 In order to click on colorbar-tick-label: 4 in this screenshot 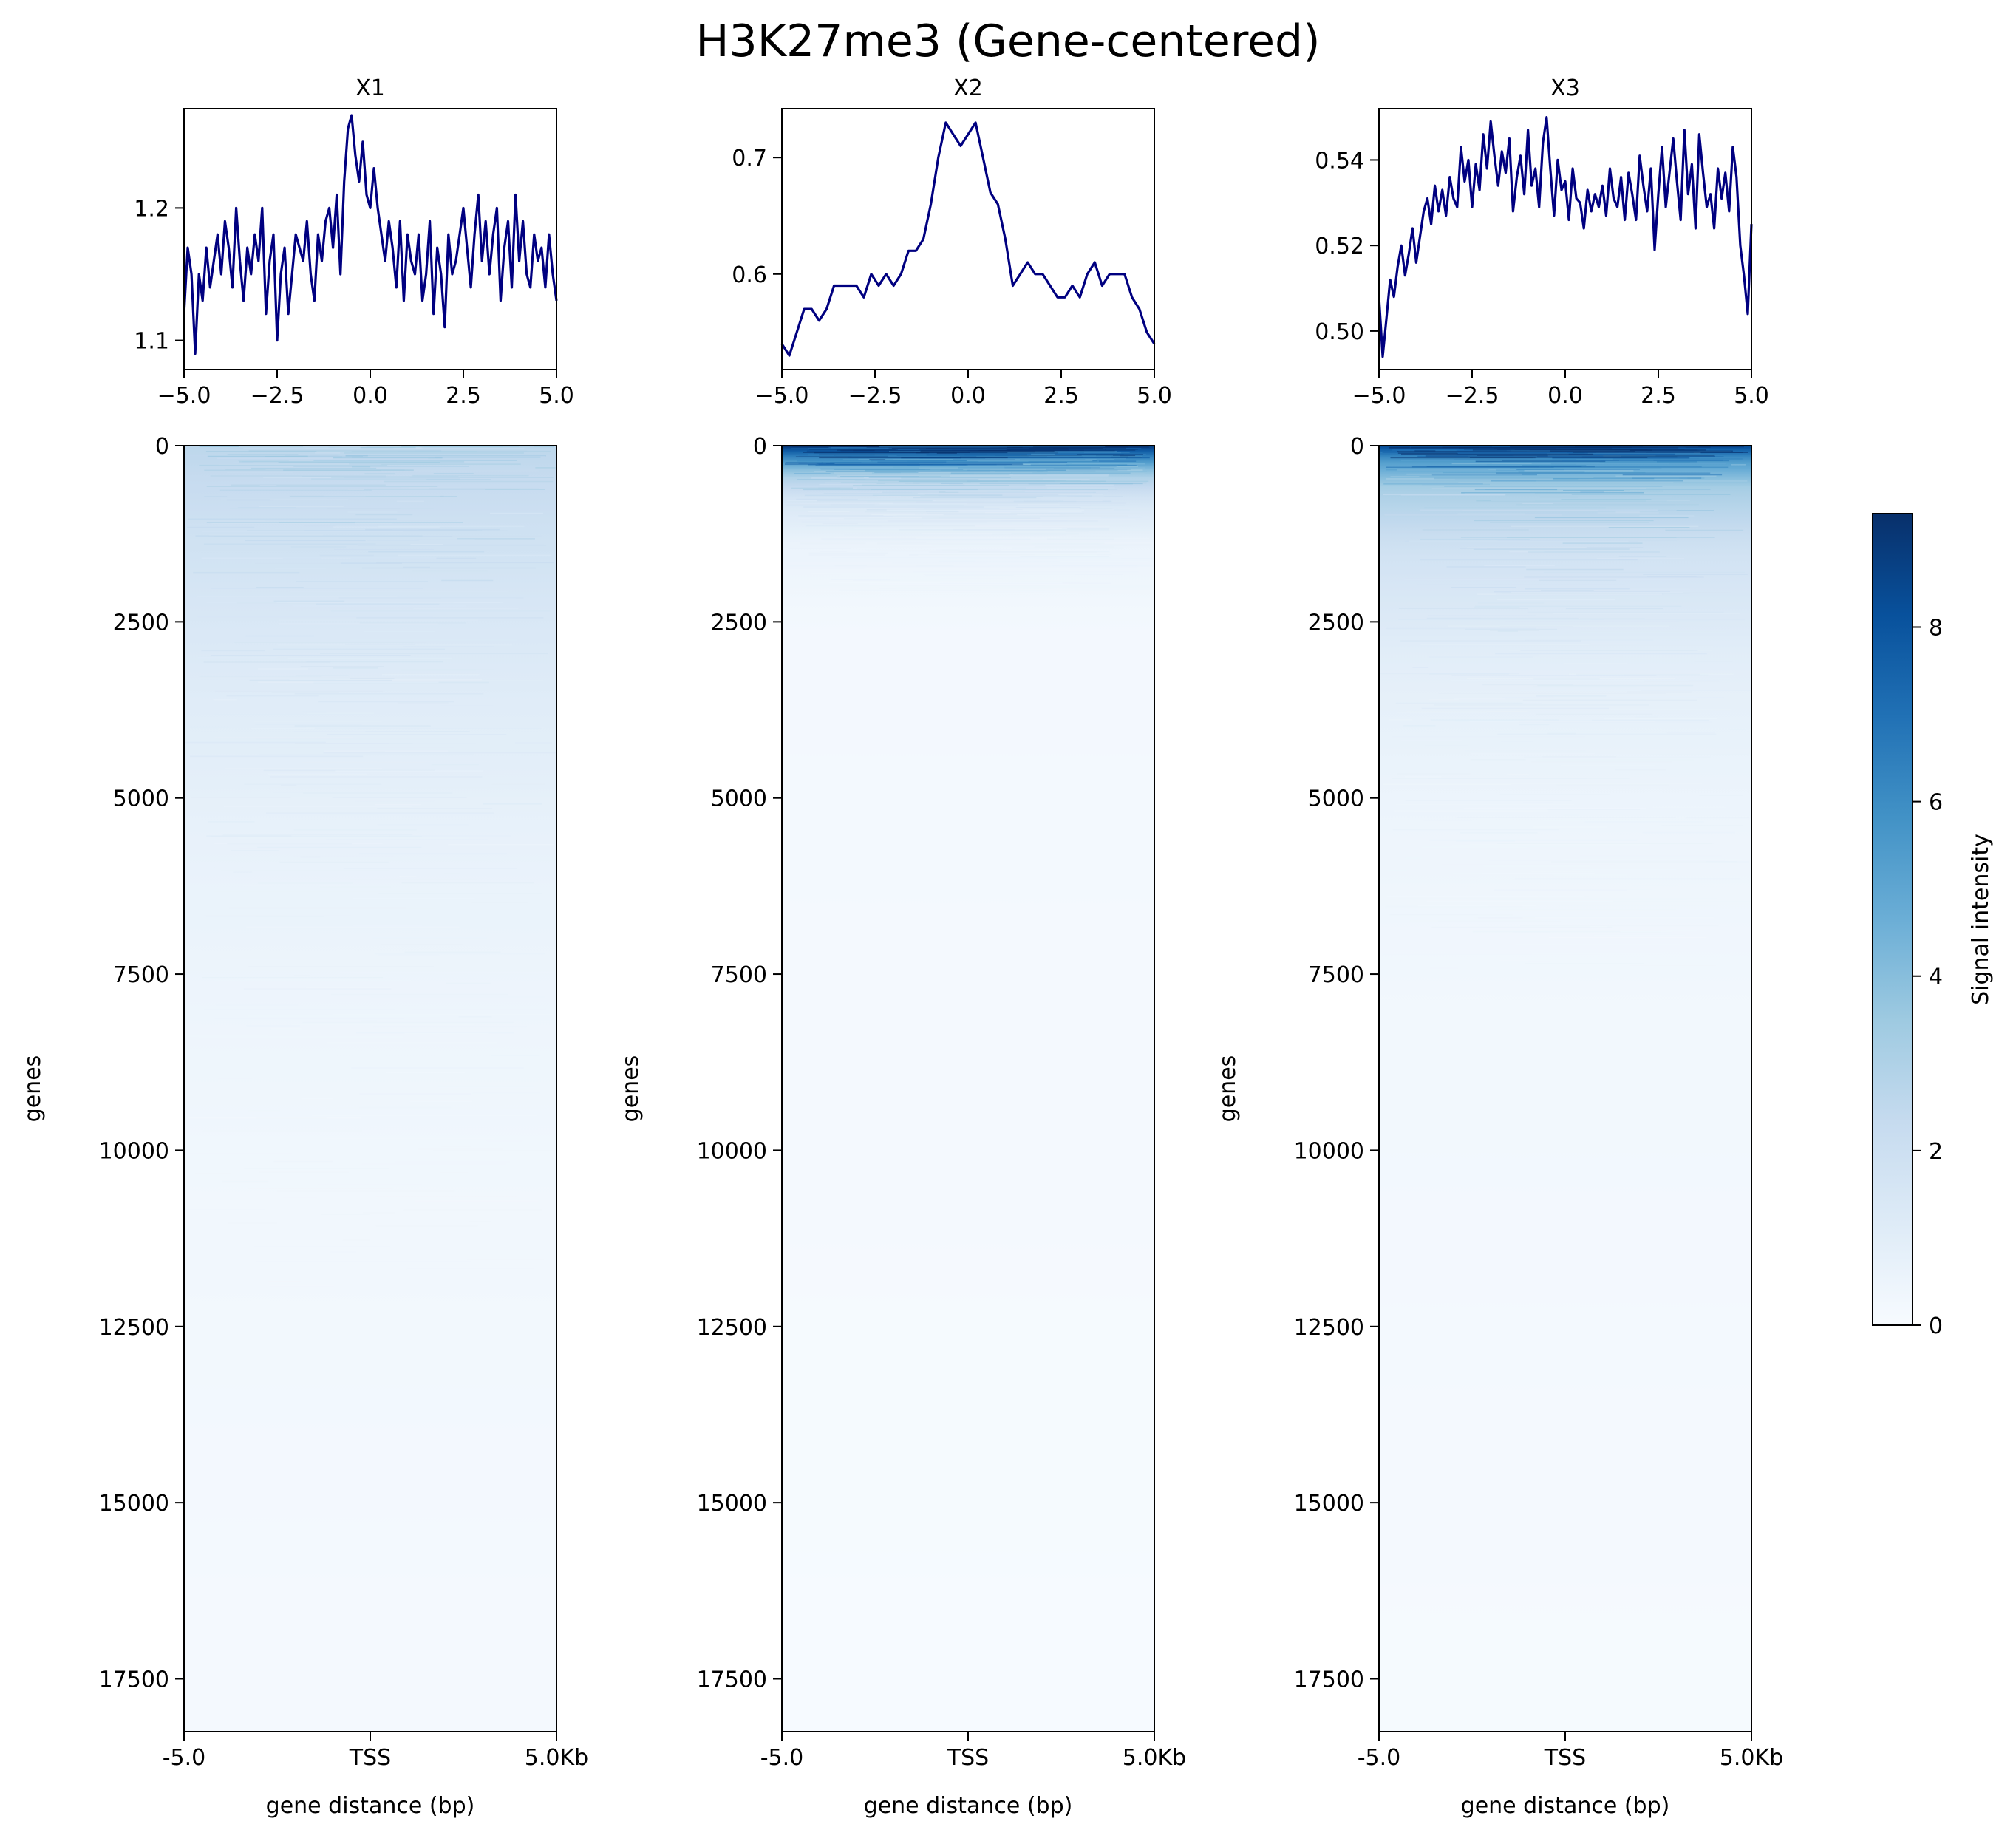, I will do `click(1936, 977)`.